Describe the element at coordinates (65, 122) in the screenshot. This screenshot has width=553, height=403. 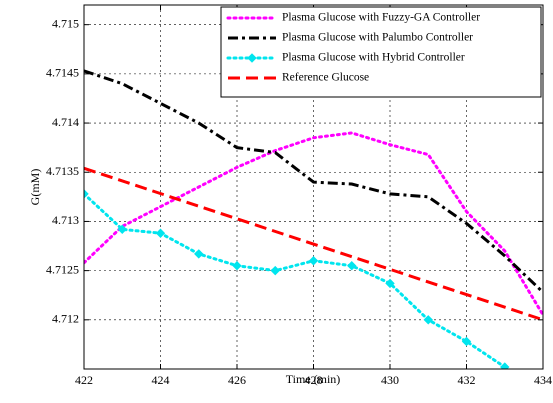
I see `y-tick-label: 4.714` at that location.